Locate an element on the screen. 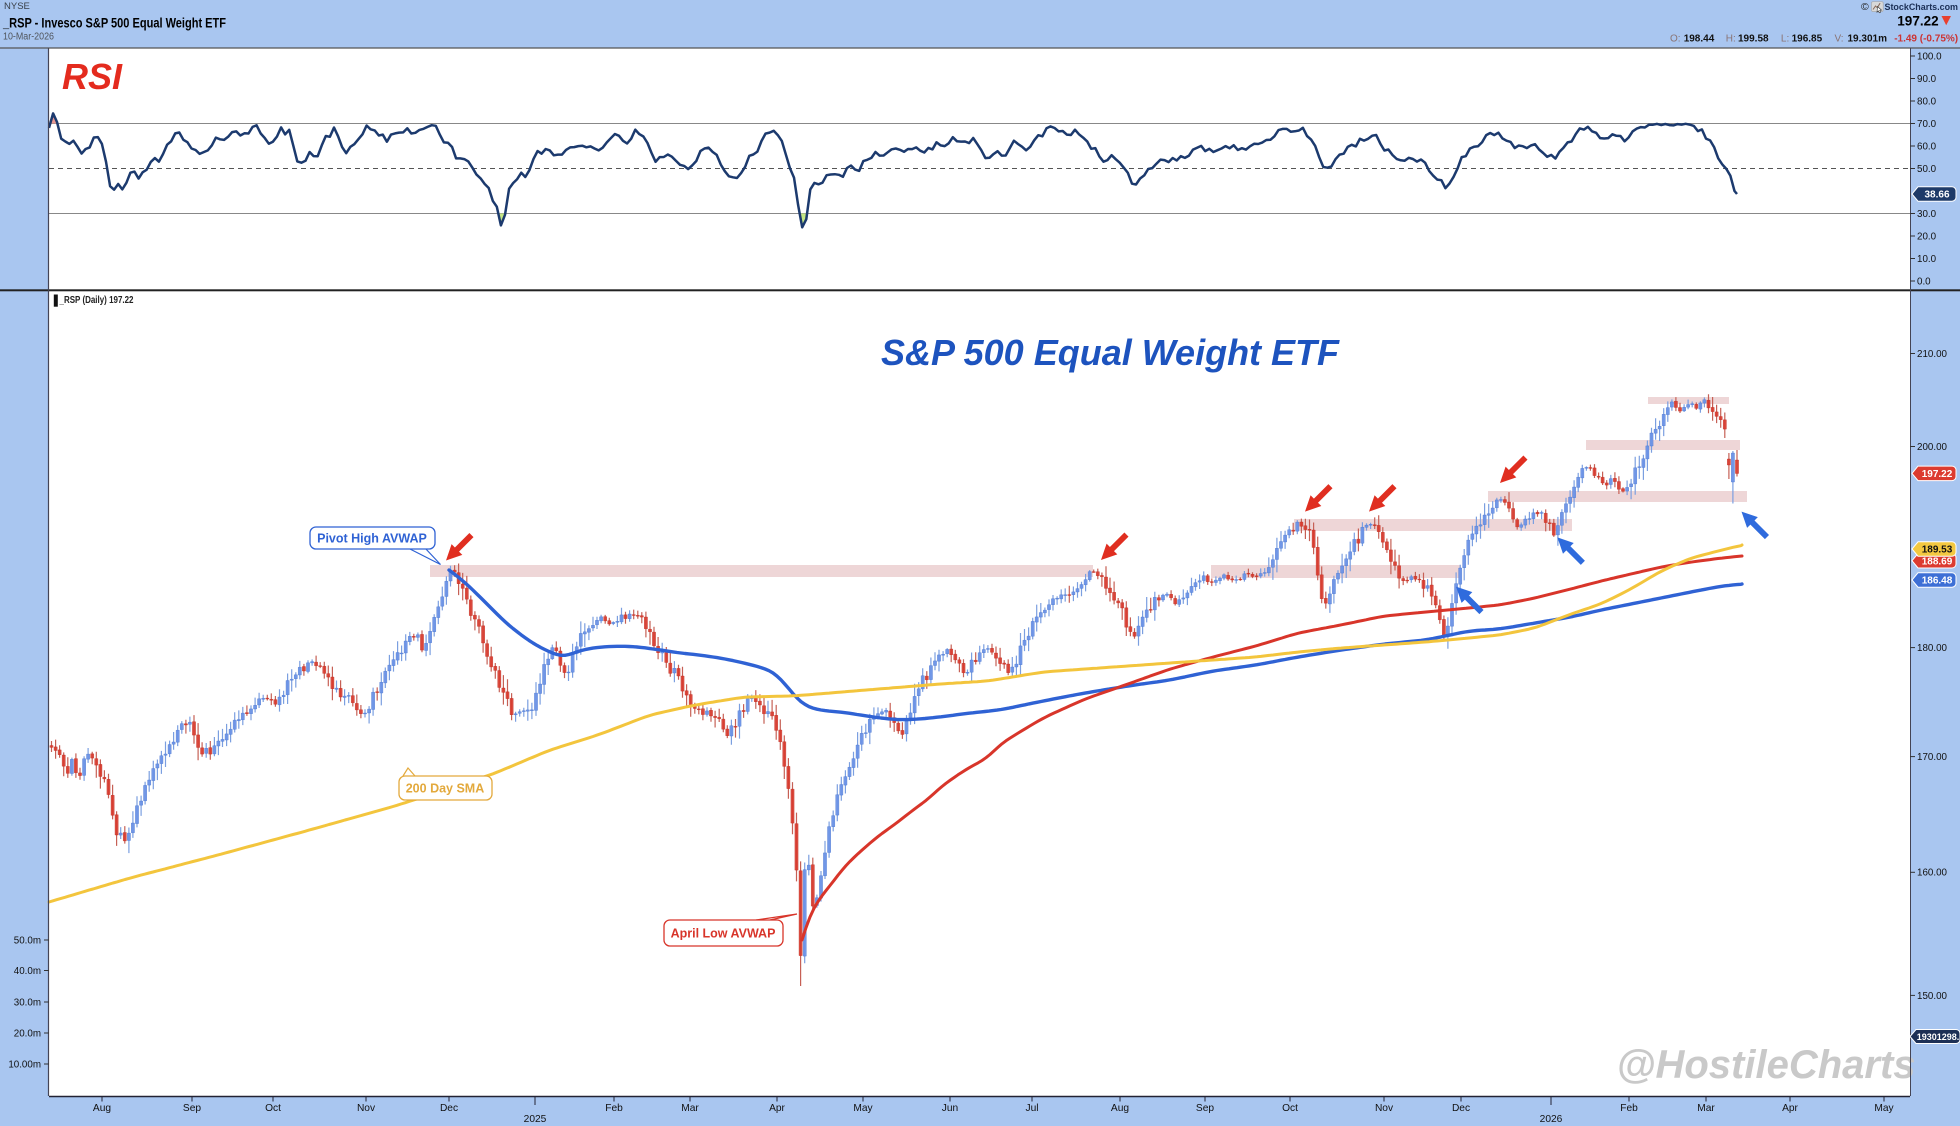 The width and height of the screenshot is (1960, 1126). svg-text: @HostileCharts is located at coordinates (1765, 1065).